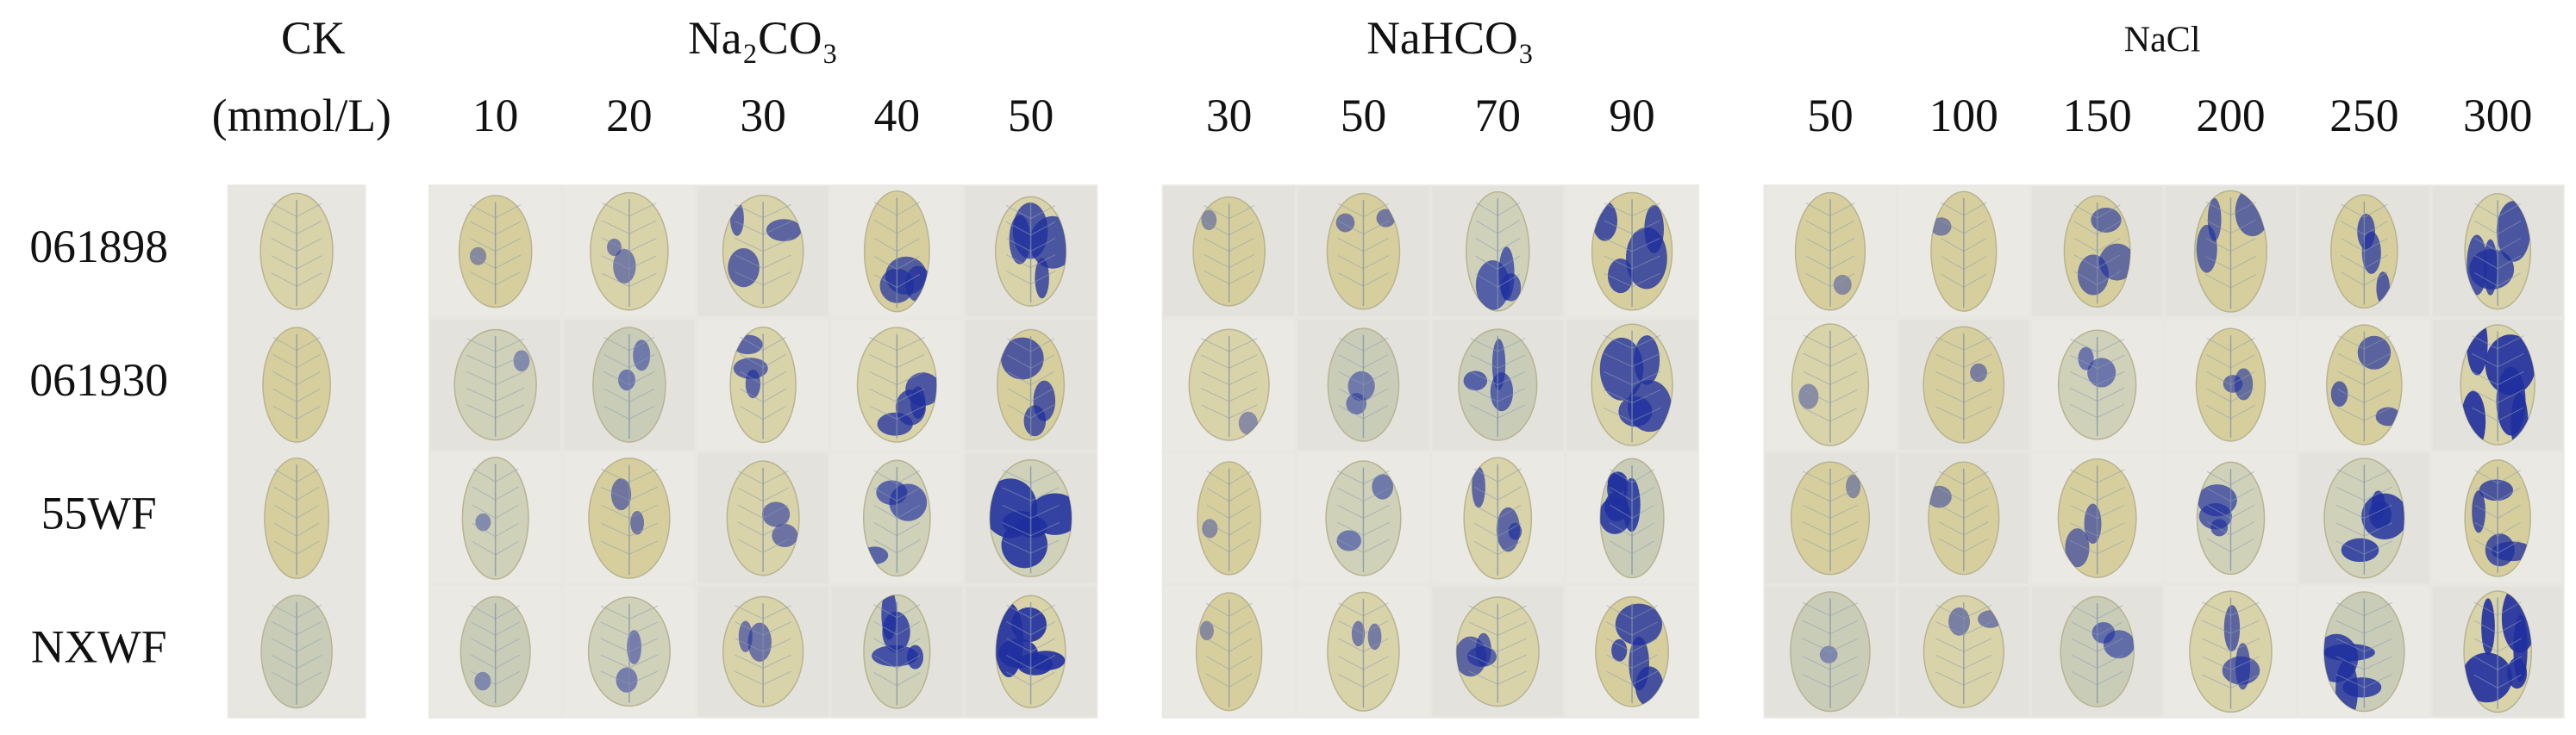 This screenshot has height=735, width=2576. What do you see at coordinates (99, 647) in the screenshot?
I see `row-label: NXWF` at bounding box center [99, 647].